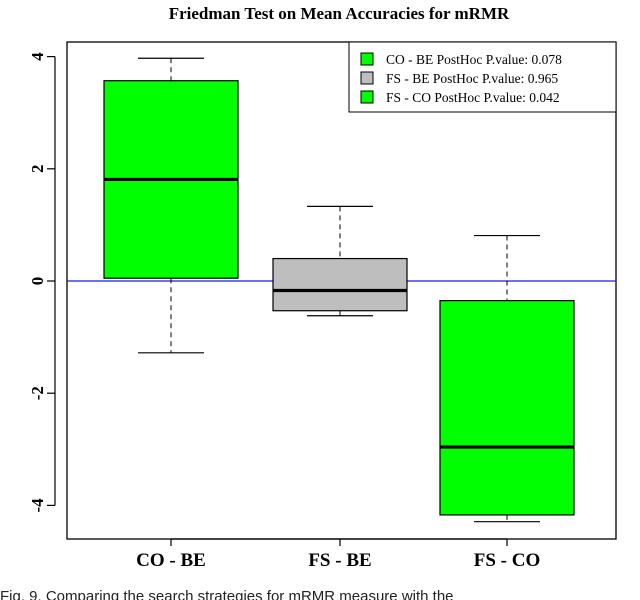 This screenshot has height=600, width=640. Describe the element at coordinates (472, 78) in the screenshot. I see `legend-label: FS - BE PostHoc P.value: 0.965` at that location.